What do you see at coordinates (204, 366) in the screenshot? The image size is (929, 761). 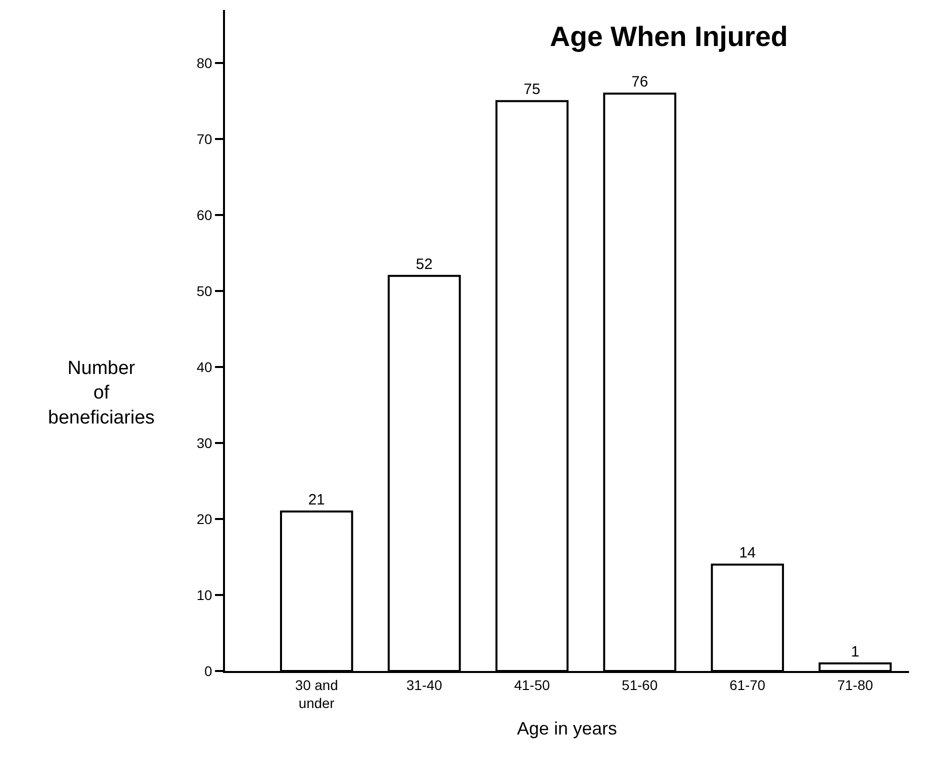 I see `y-tick-label: 40` at bounding box center [204, 366].